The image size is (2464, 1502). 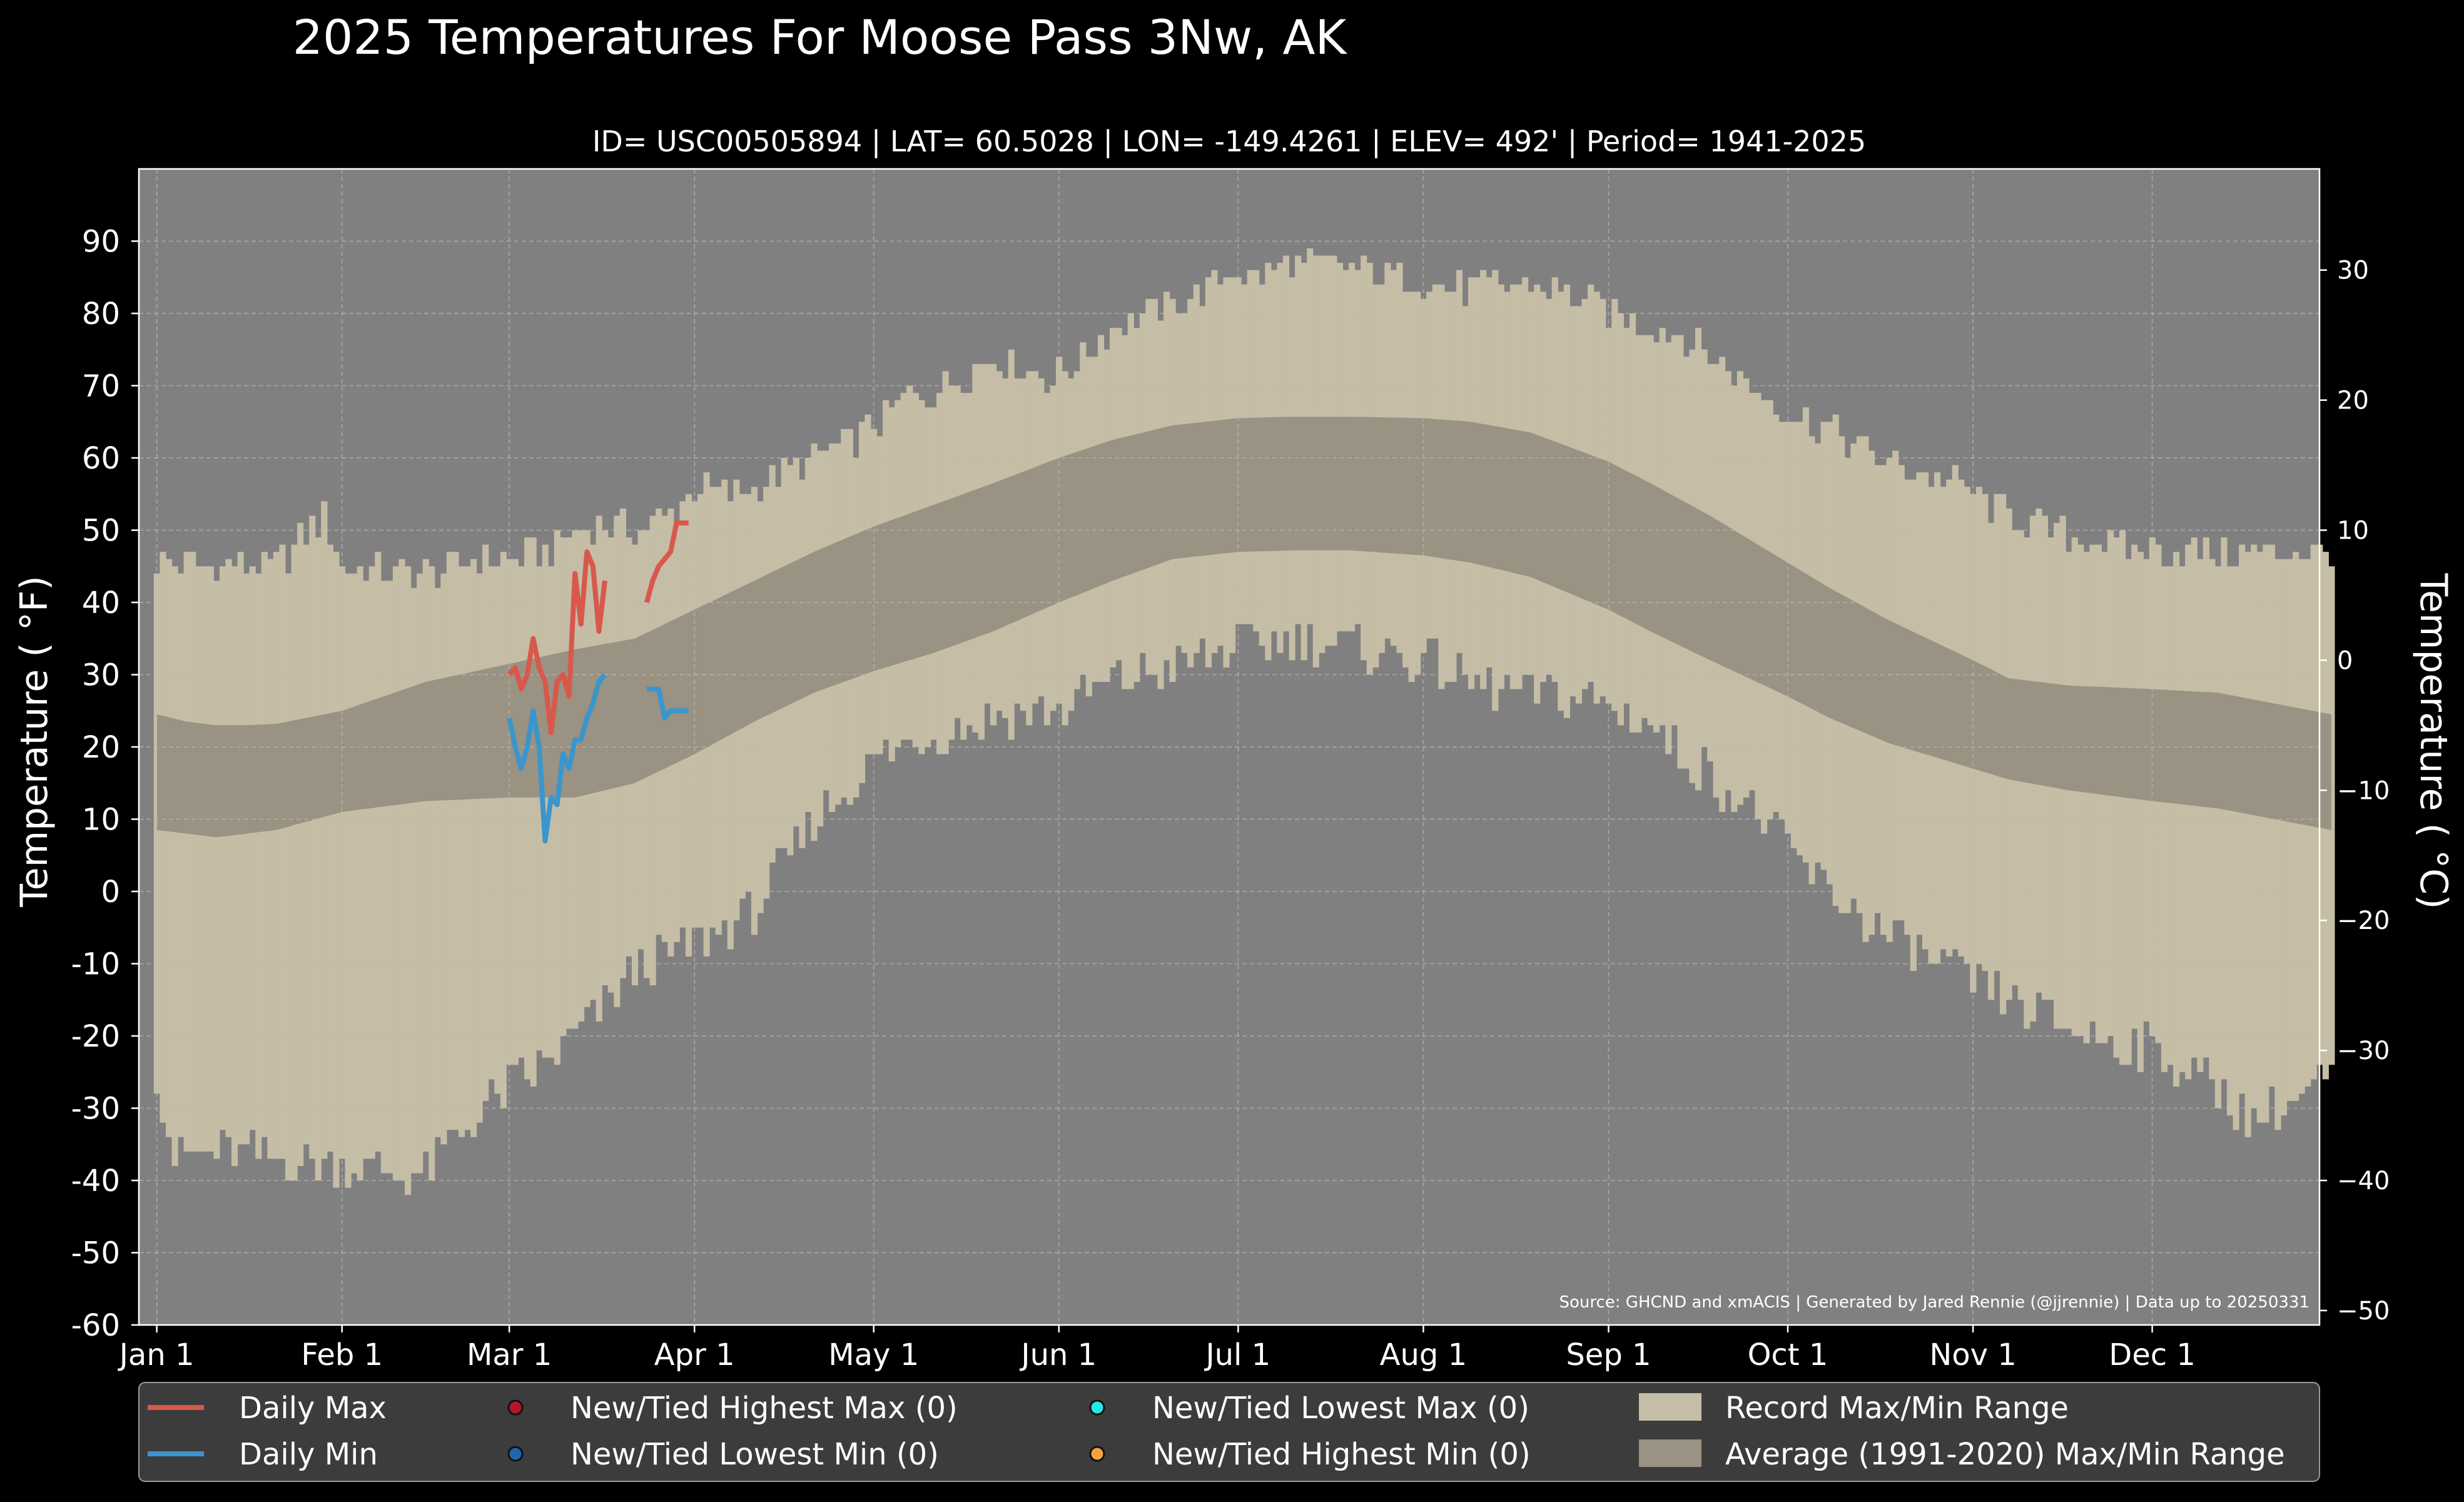 What do you see at coordinates (101, 386) in the screenshot?
I see `y-tick-label-fahrenheit: 70` at bounding box center [101, 386].